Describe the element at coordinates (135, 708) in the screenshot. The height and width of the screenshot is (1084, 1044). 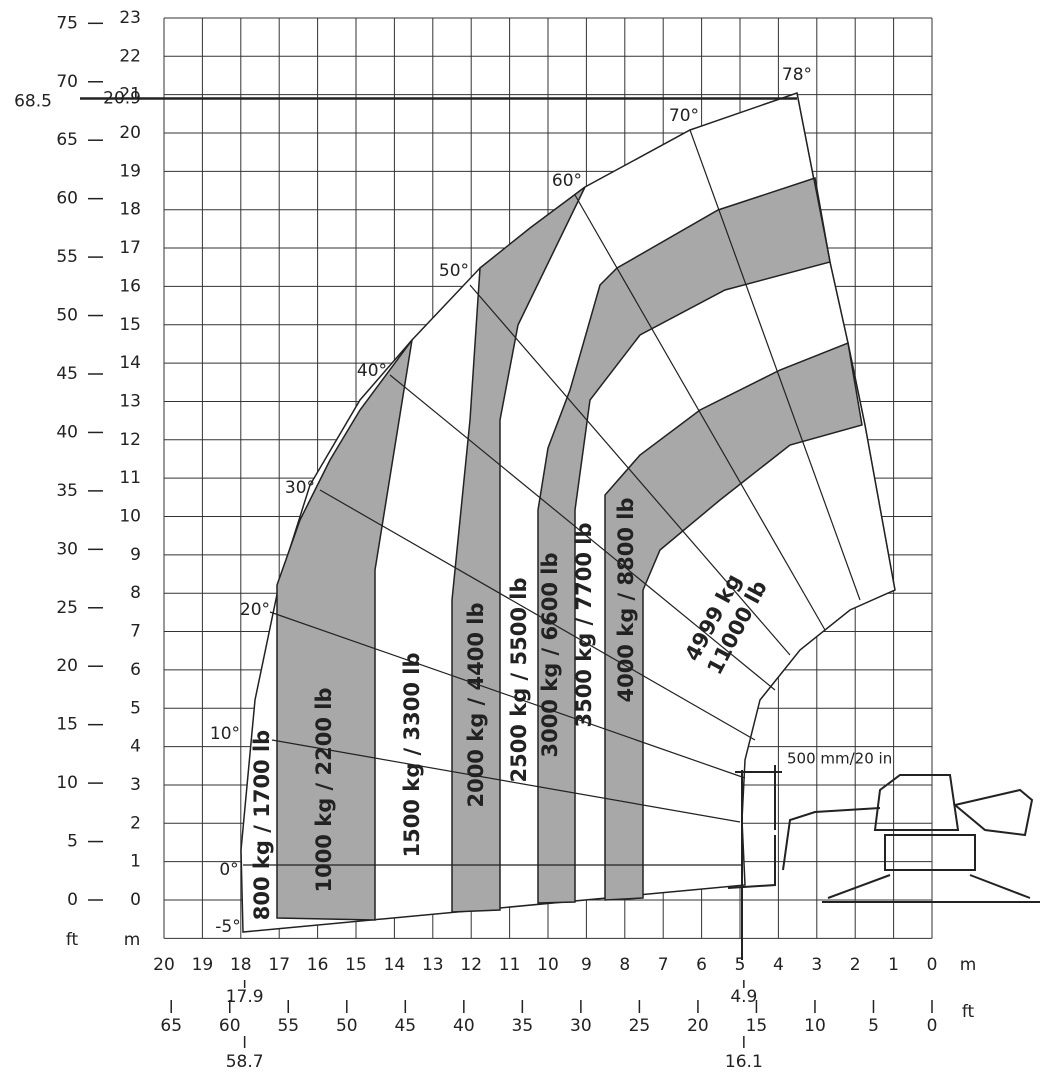
I see `y-tick-label: 5` at that location.